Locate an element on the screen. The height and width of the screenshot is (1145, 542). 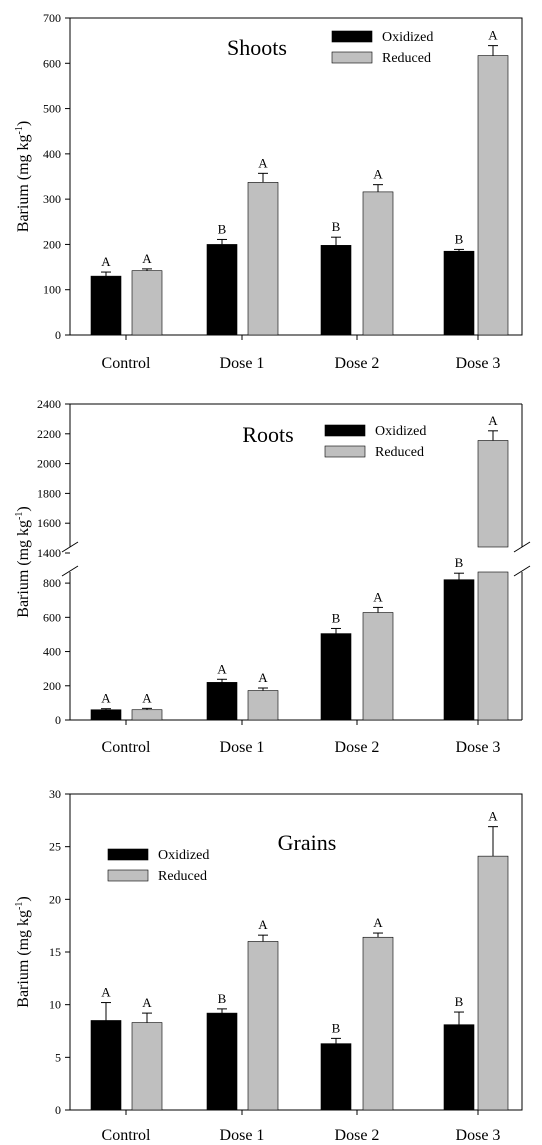
y-tick-label: 30 is located at coordinates (55, 794).